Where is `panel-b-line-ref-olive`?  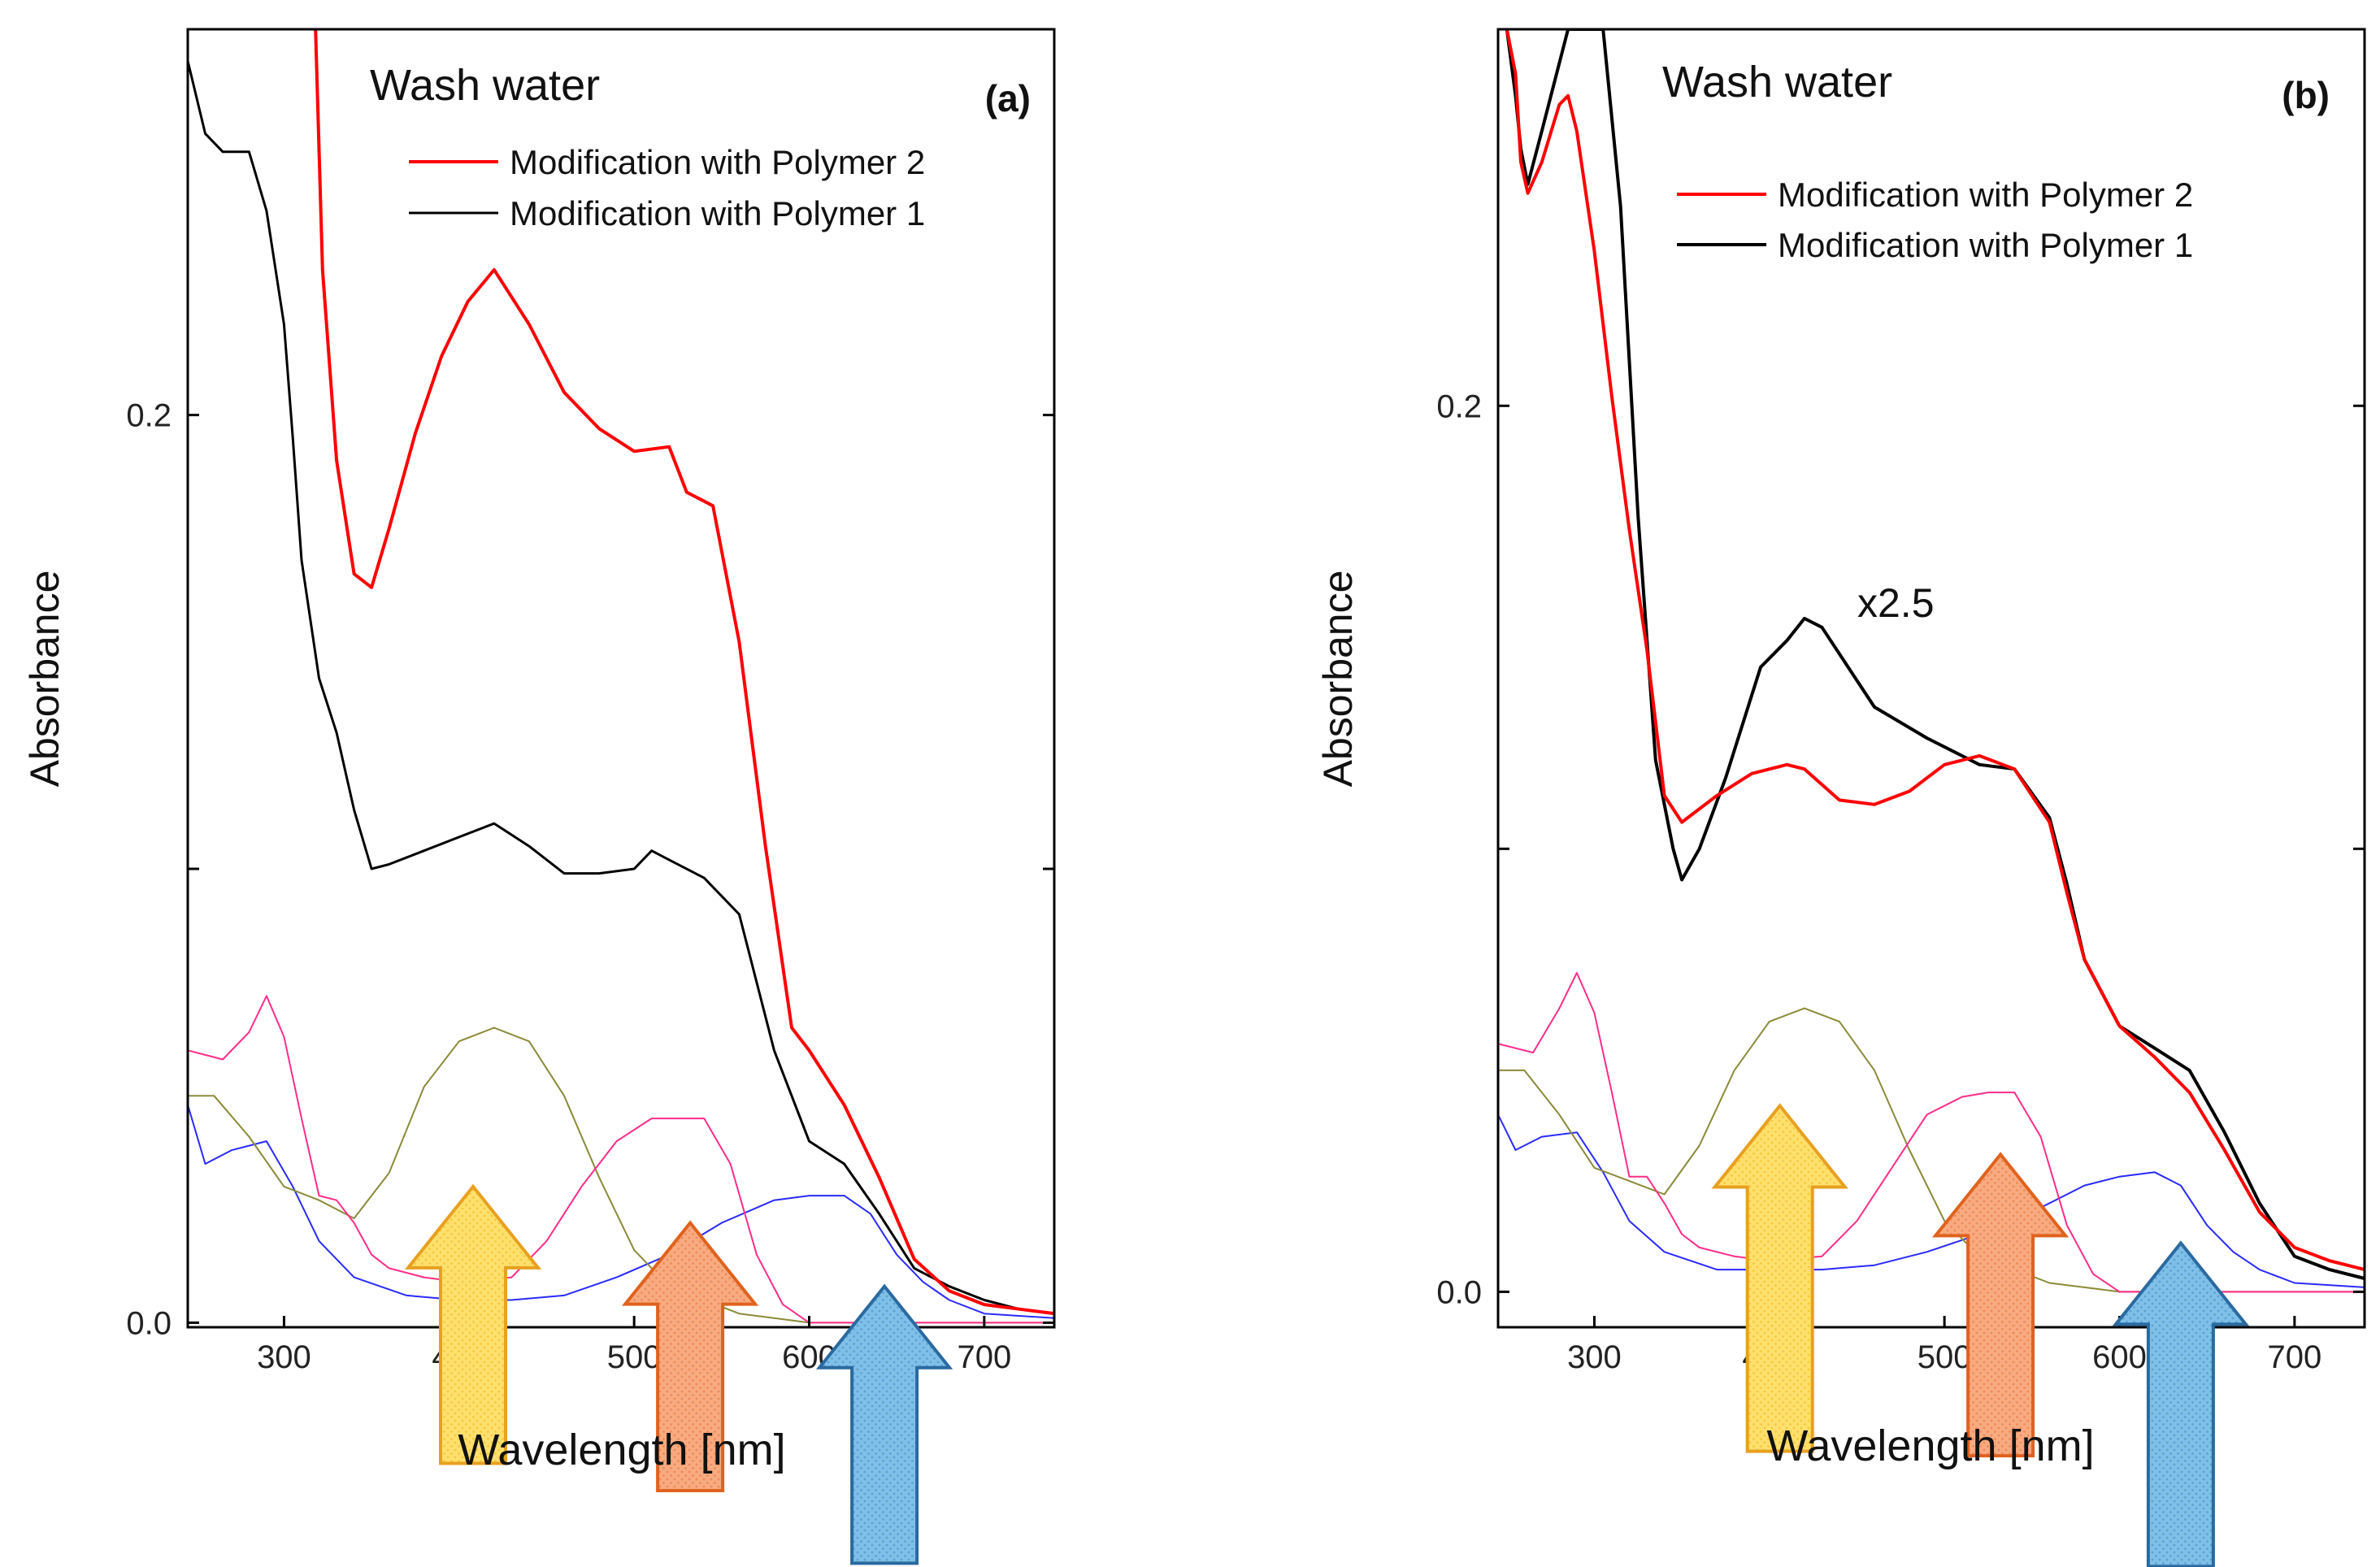 panel-b-line-ref-olive is located at coordinates (1931, 1150).